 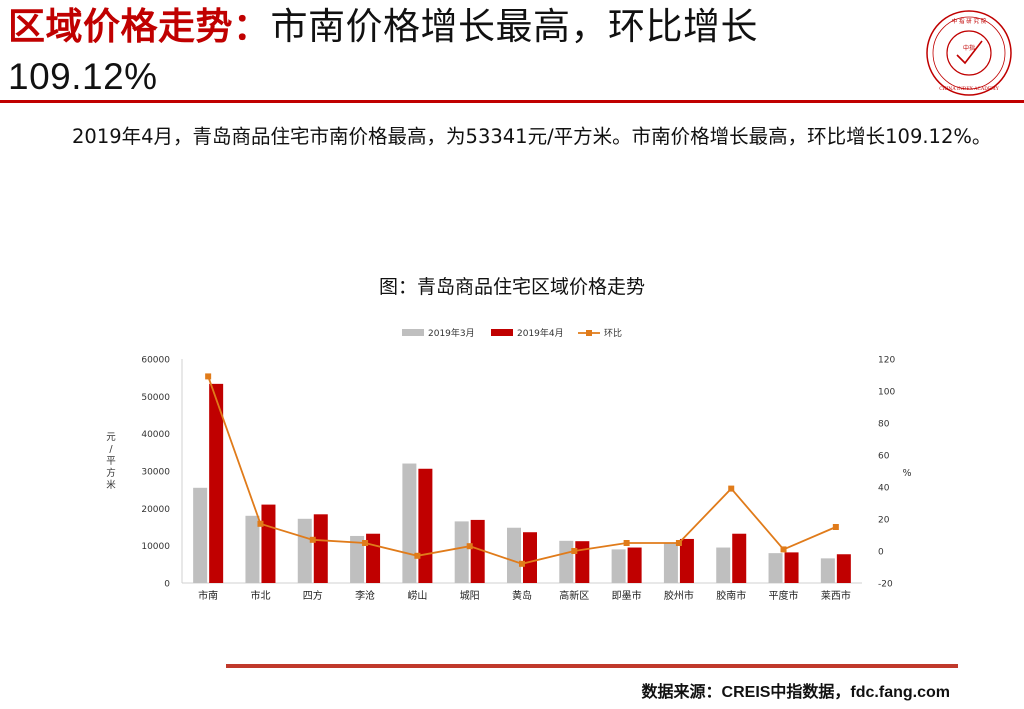 What do you see at coordinates (969, 89) in the screenshot?
I see `logo-bottom-text: CHINA INDEX ACADEMY` at bounding box center [969, 89].